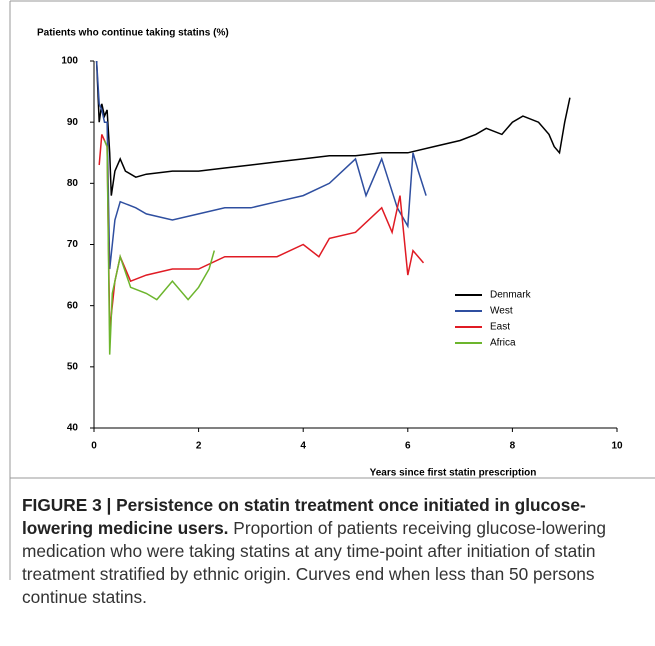 The height and width of the screenshot is (646, 655). I want to click on y-tick-label: 40, so click(73, 428).